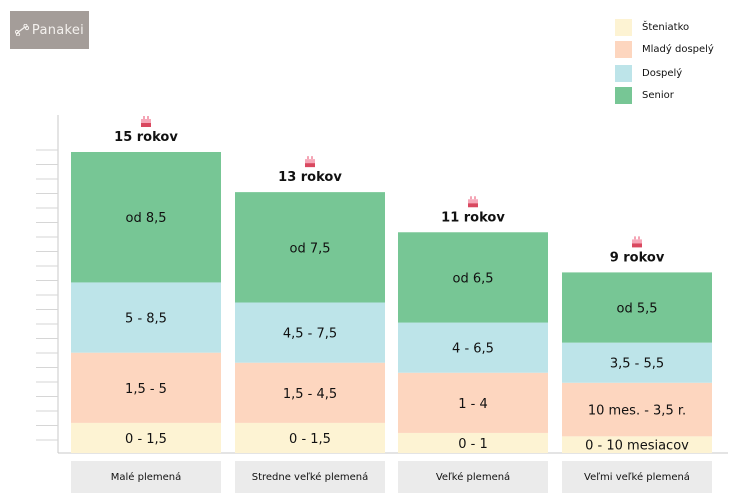 The height and width of the screenshot is (500, 750). What do you see at coordinates (678, 49) in the screenshot?
I see `legend-label: Mladý dospelý` at bounding box center [678, 49].